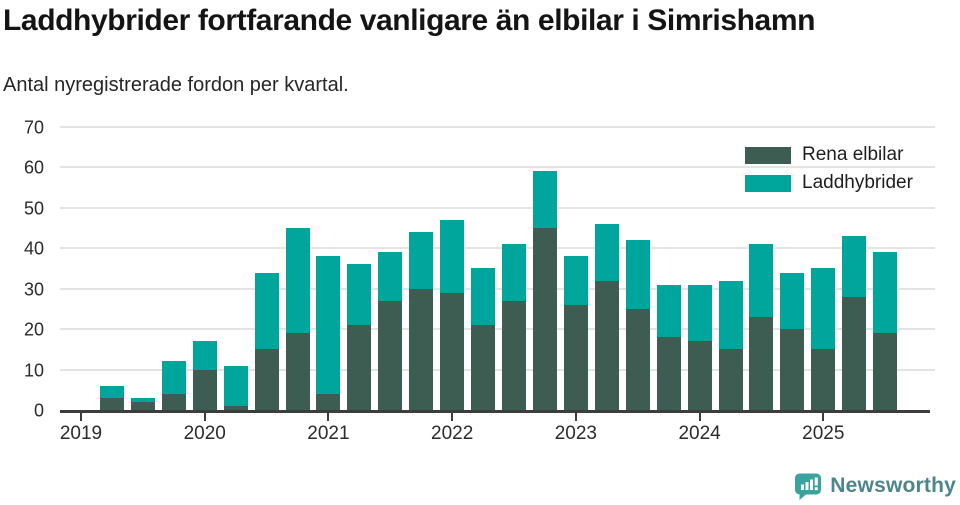 The image size is (960, 505). What do you see at coordinates (176, 85) in the screenshot?
I see `chart-subtitle: Antal nyregistrerade fordon per kvartal.` at bounding box center [176, 85].